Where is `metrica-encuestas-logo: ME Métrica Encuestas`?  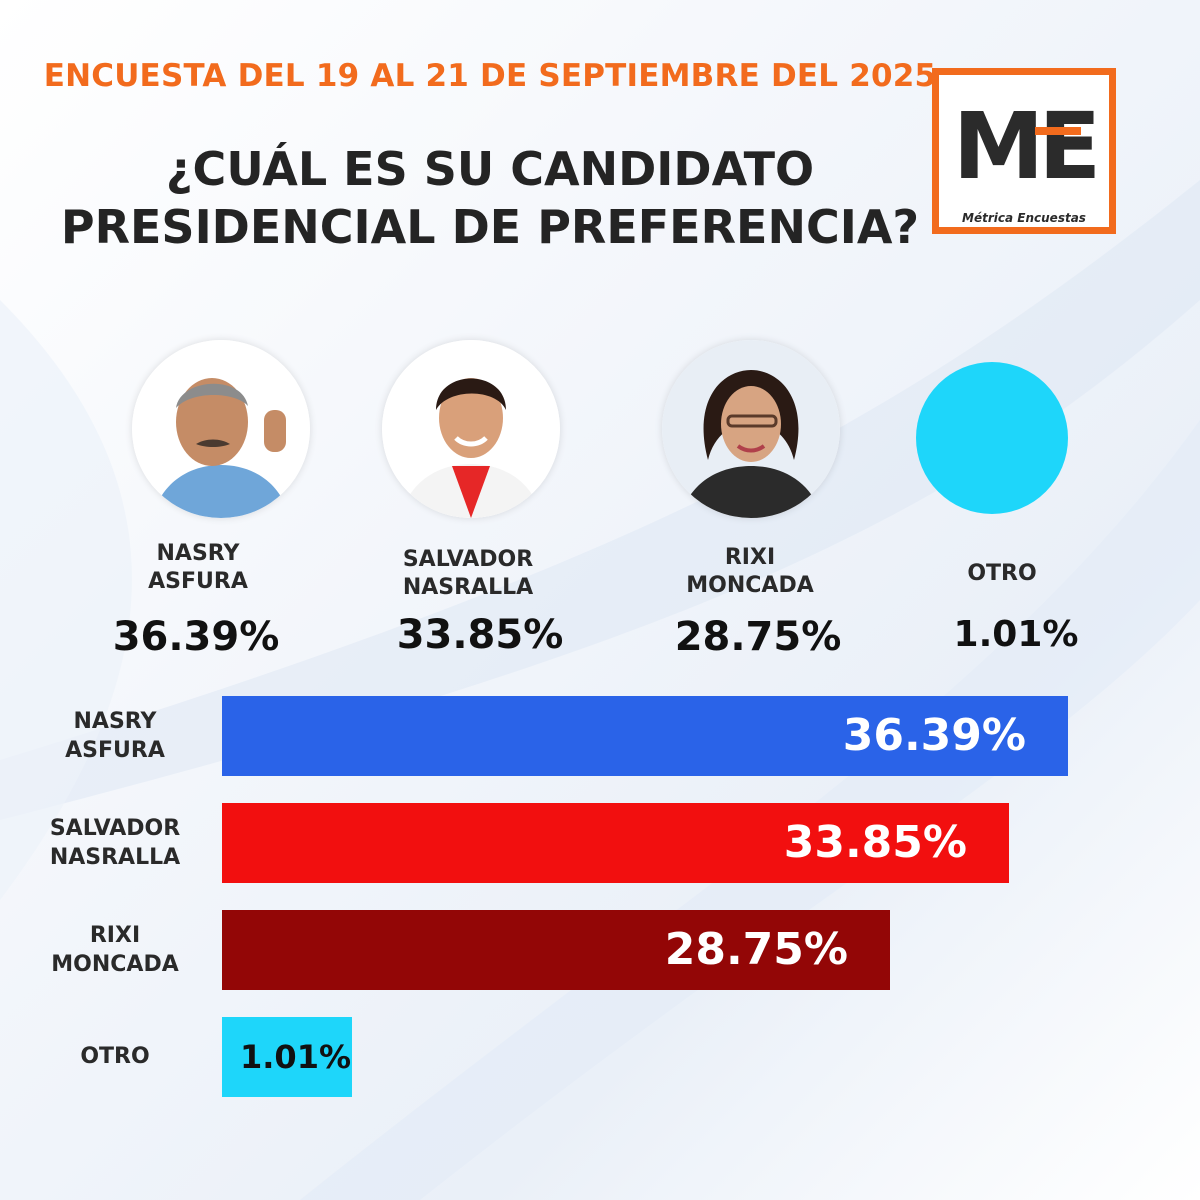 metrica-encuestas-logo: ME Métrica Encuestas is located at coordinates (1024, 151).